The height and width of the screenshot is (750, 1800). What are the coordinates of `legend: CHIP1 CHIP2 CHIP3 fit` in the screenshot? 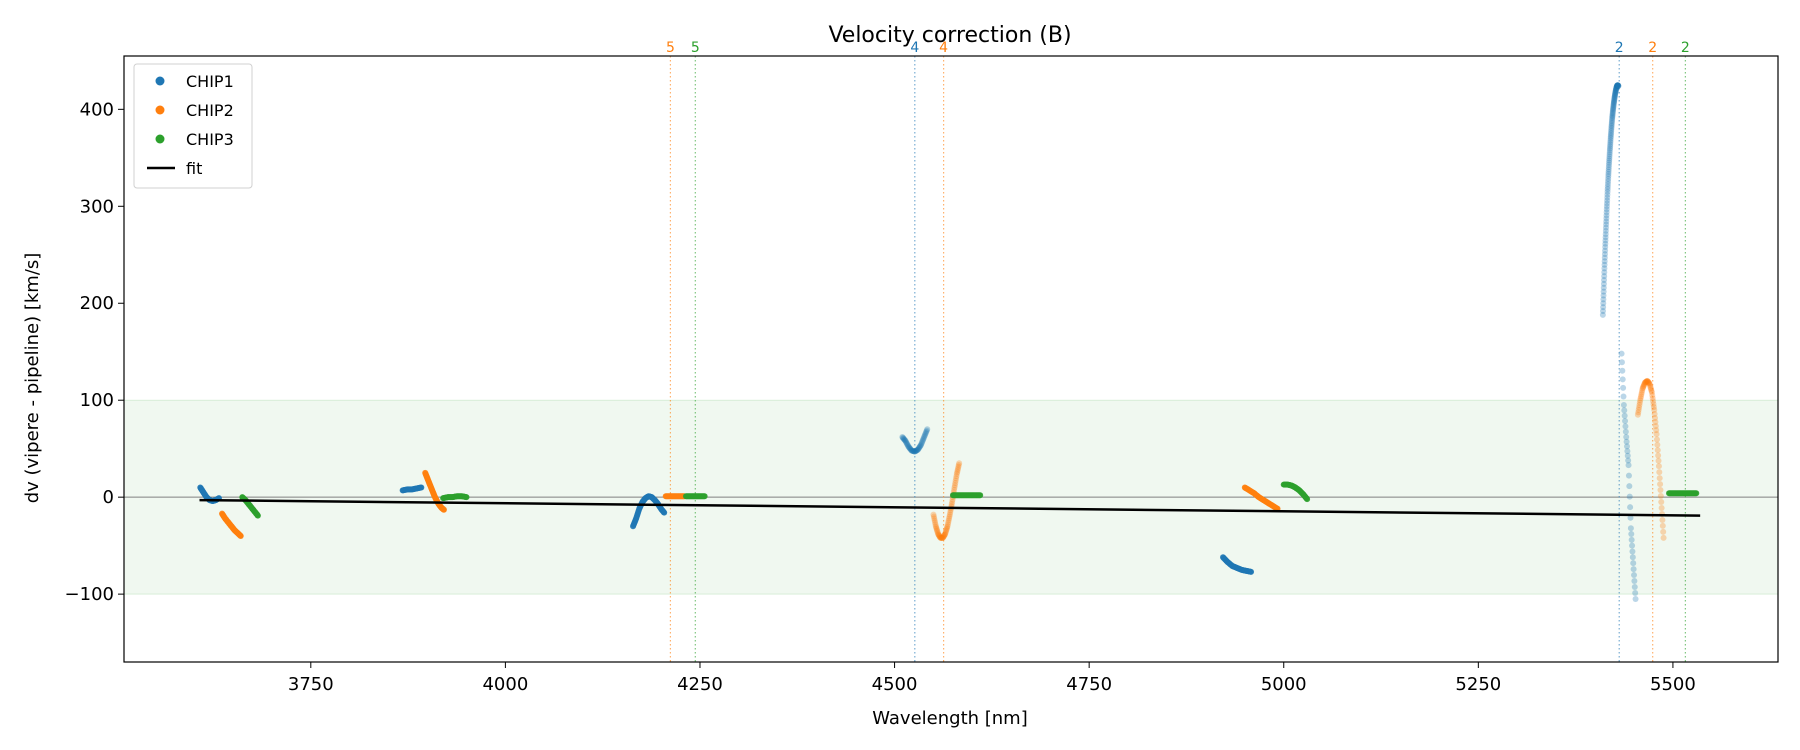 It's located at (193, 126).